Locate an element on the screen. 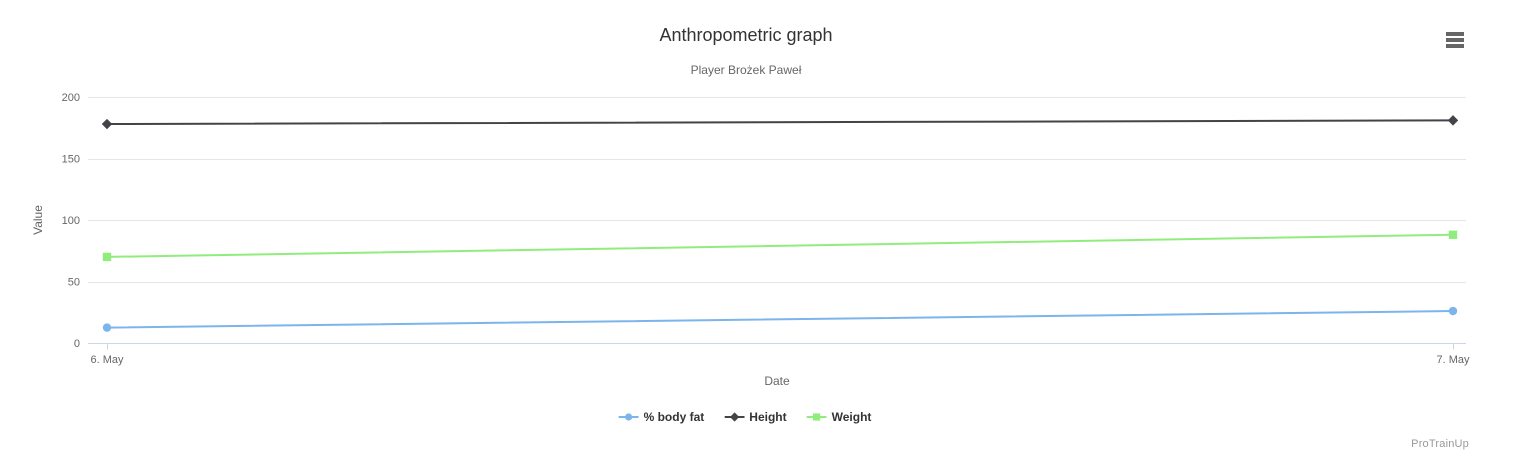  legend-item-weight: Weight is located at coordinates (839, 417).